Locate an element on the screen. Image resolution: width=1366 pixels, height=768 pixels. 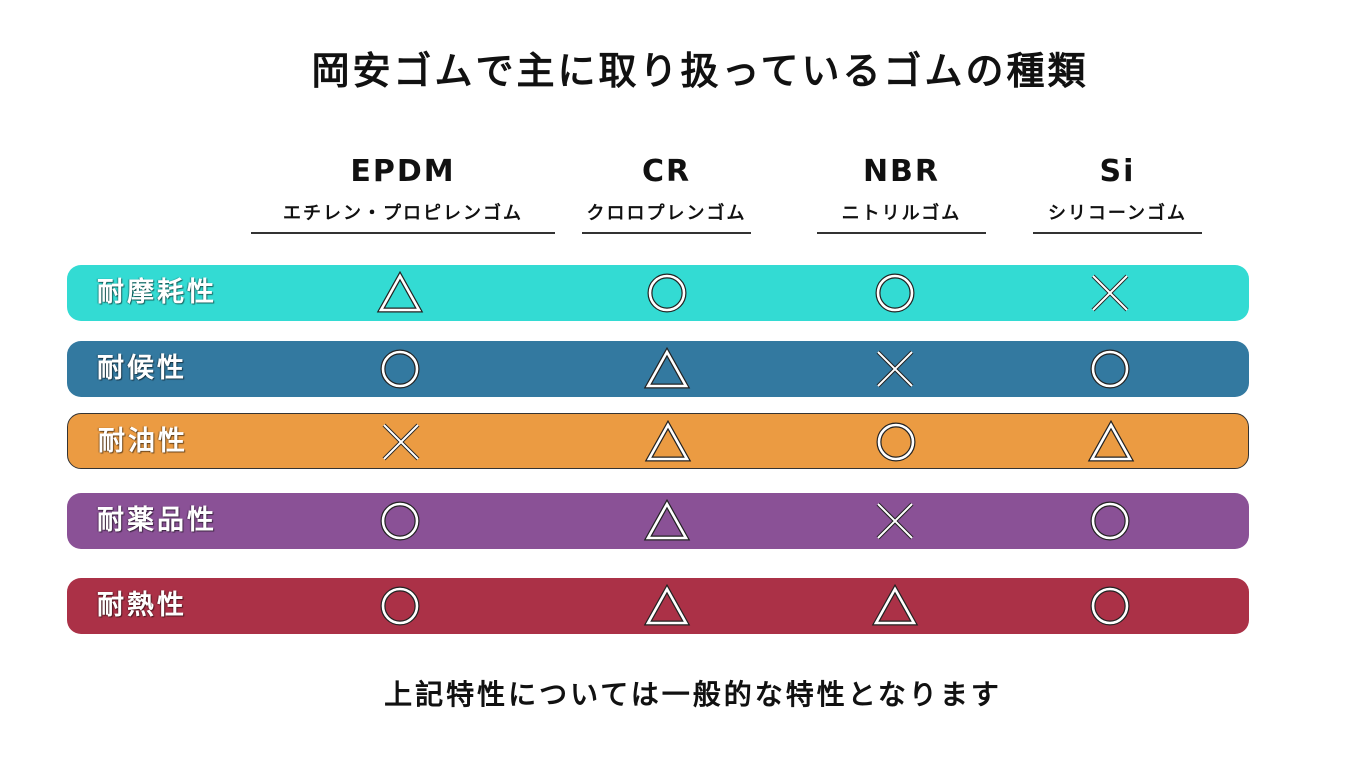
property-row-weather: 耐候性 is located at coordinates (658, 369).